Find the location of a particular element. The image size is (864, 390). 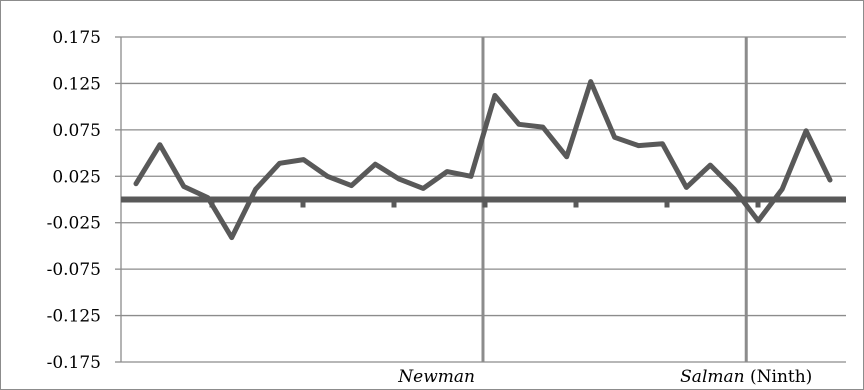

y-tick-label: 0.125 is located at coordinates (76, 84).